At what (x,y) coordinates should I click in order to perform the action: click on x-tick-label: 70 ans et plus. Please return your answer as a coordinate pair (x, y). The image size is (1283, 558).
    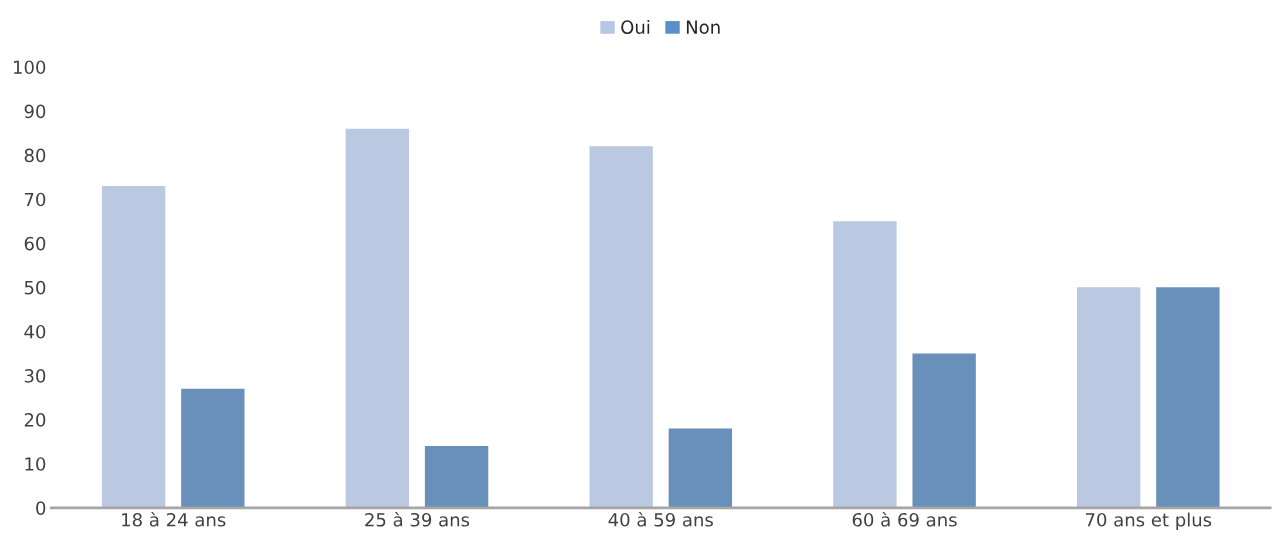
    Looking at the image, I should click on (1148, 521).